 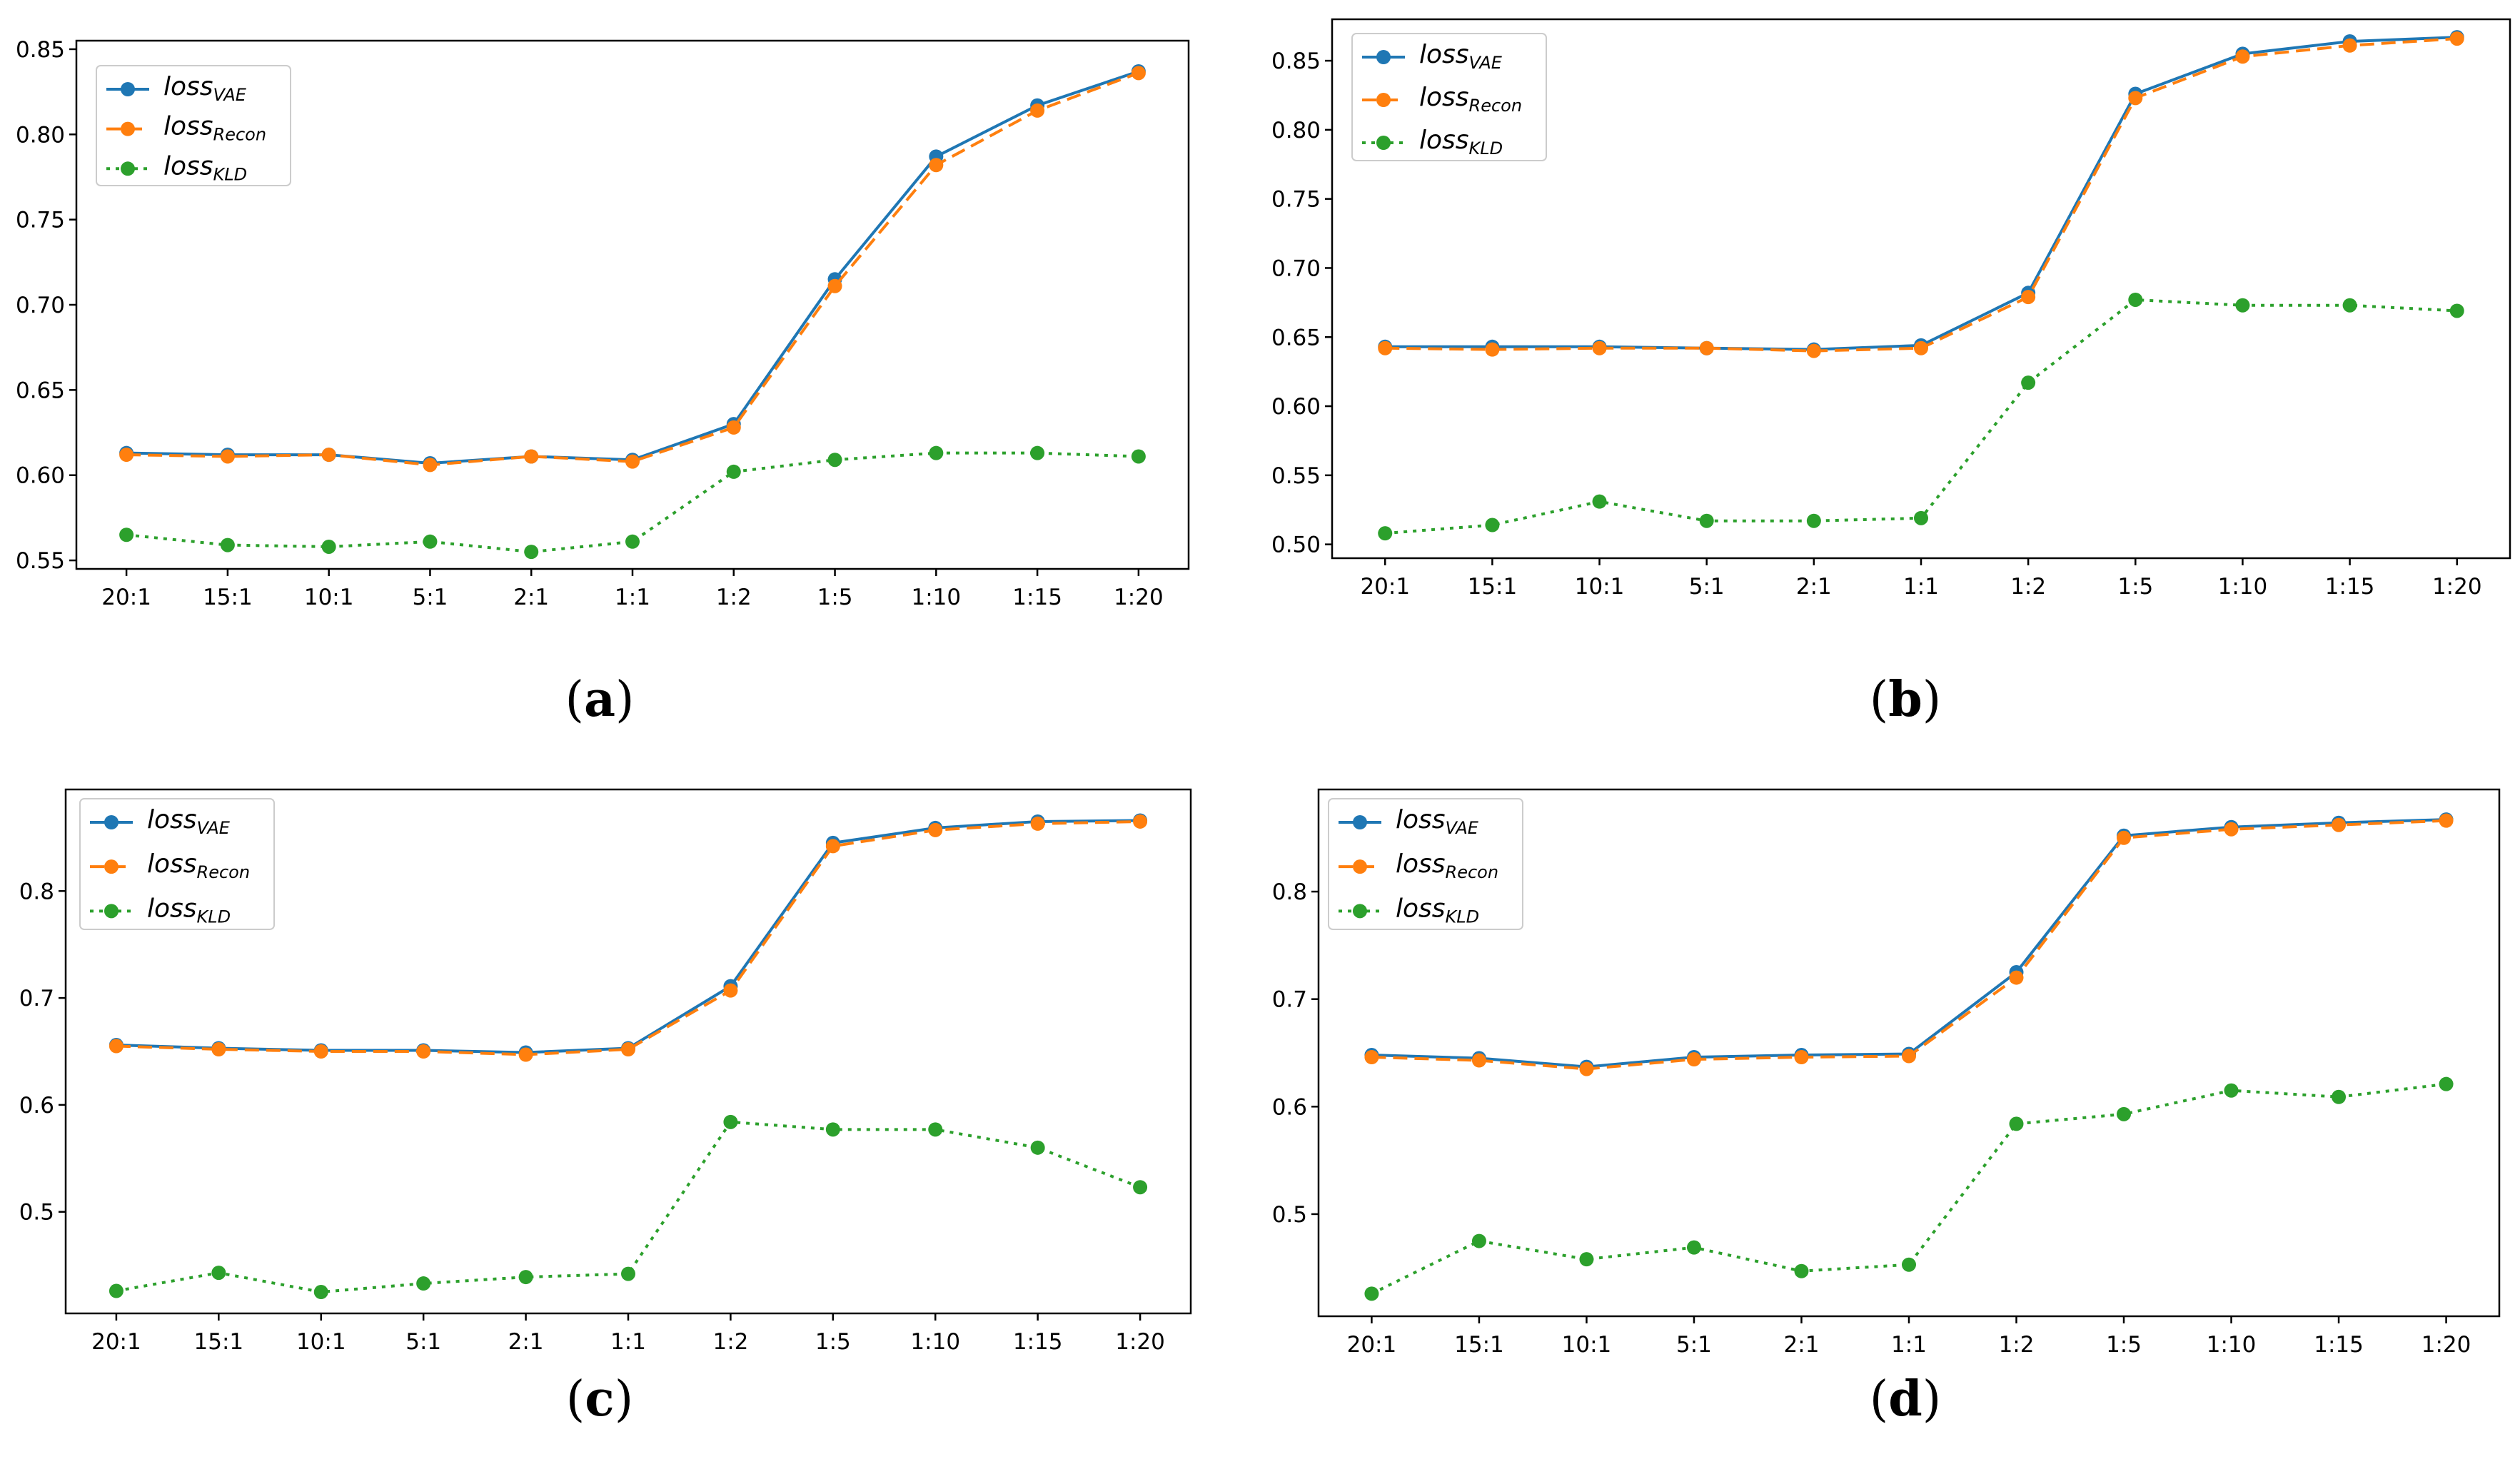 What do you see at coordinates (36, 1106) in the screenshot?
I see `y-tick-label: 0.6` at bounding box center [36, 1106].